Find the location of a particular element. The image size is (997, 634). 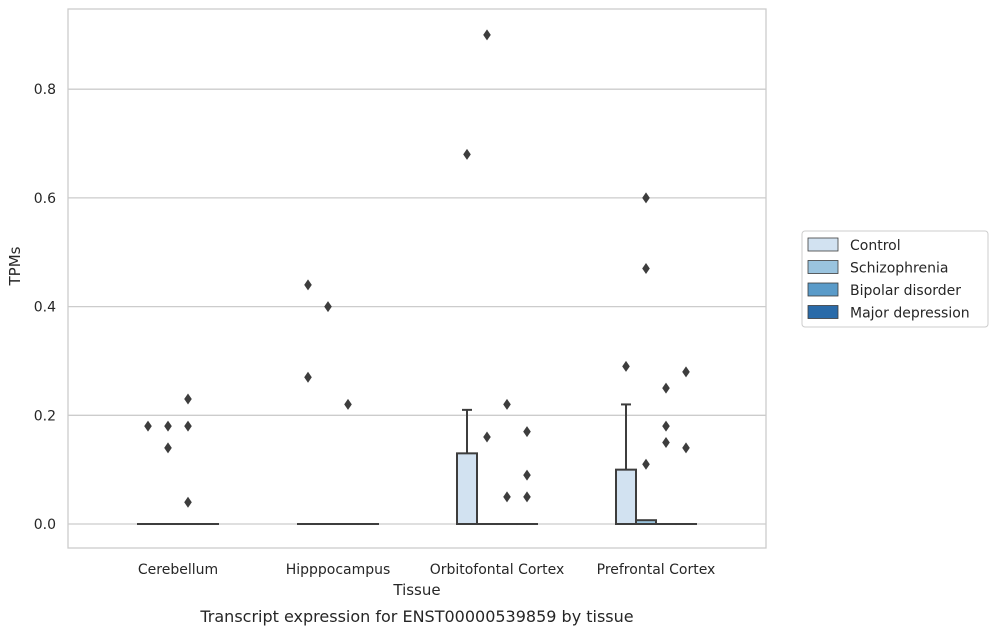

y-axis-ticks: 0.0 0.2 0.4 0.6 0.8 is located at coordinates (45, 307).